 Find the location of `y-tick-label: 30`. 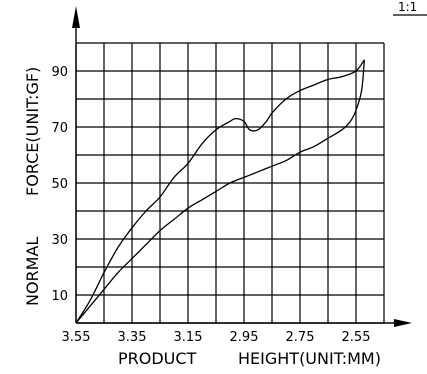

y-tick-label: 30 is located at coordinates (59, 240).